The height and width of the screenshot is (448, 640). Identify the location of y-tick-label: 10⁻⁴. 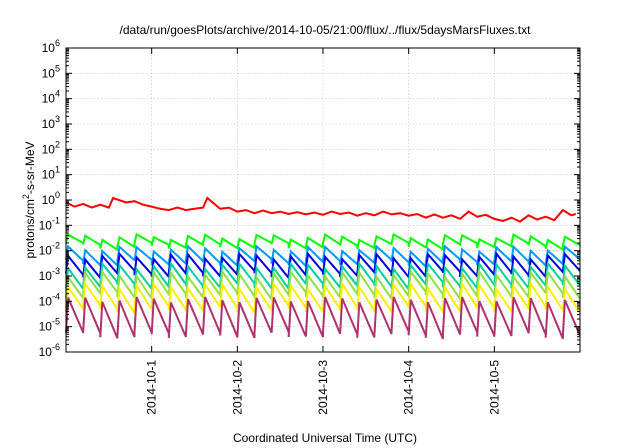
(49, 299).